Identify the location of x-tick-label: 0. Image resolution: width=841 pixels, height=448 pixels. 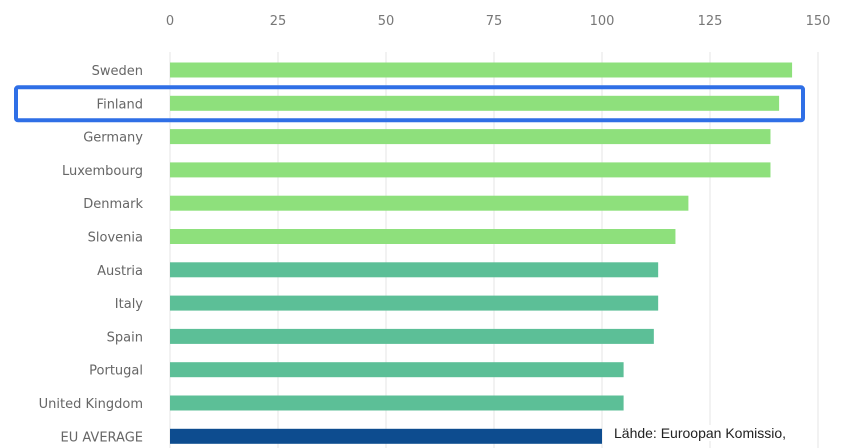
(170, 21).